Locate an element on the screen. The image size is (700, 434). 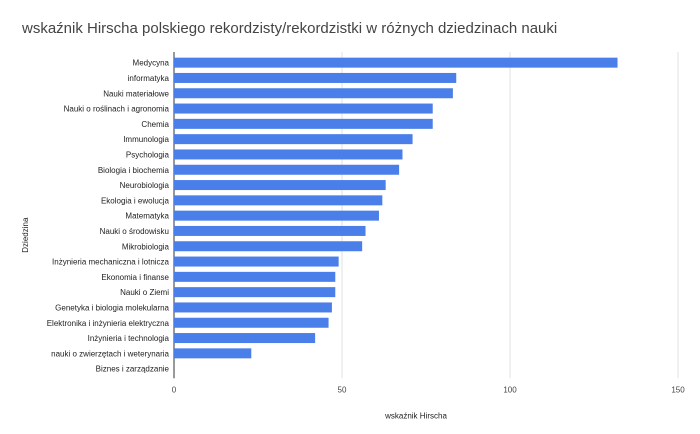
category-label: informatyka is located at coordinates (149, 78).